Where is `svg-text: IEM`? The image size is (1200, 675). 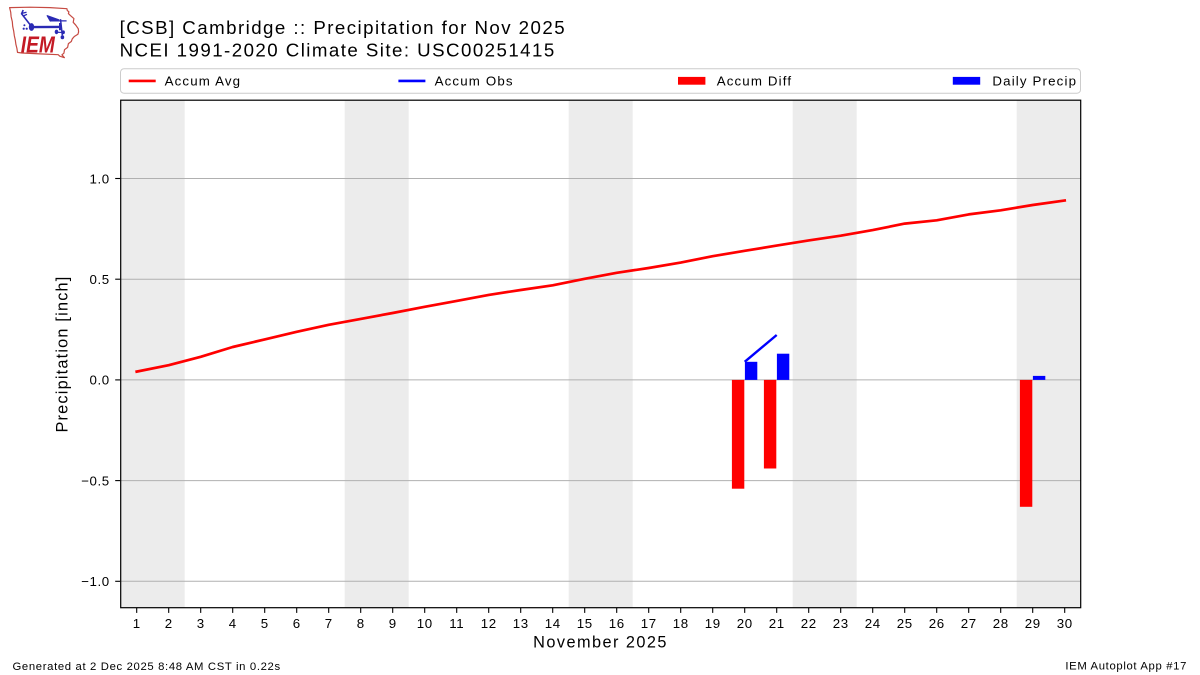 svg-text: IEM is located at coordinates (38, 45).